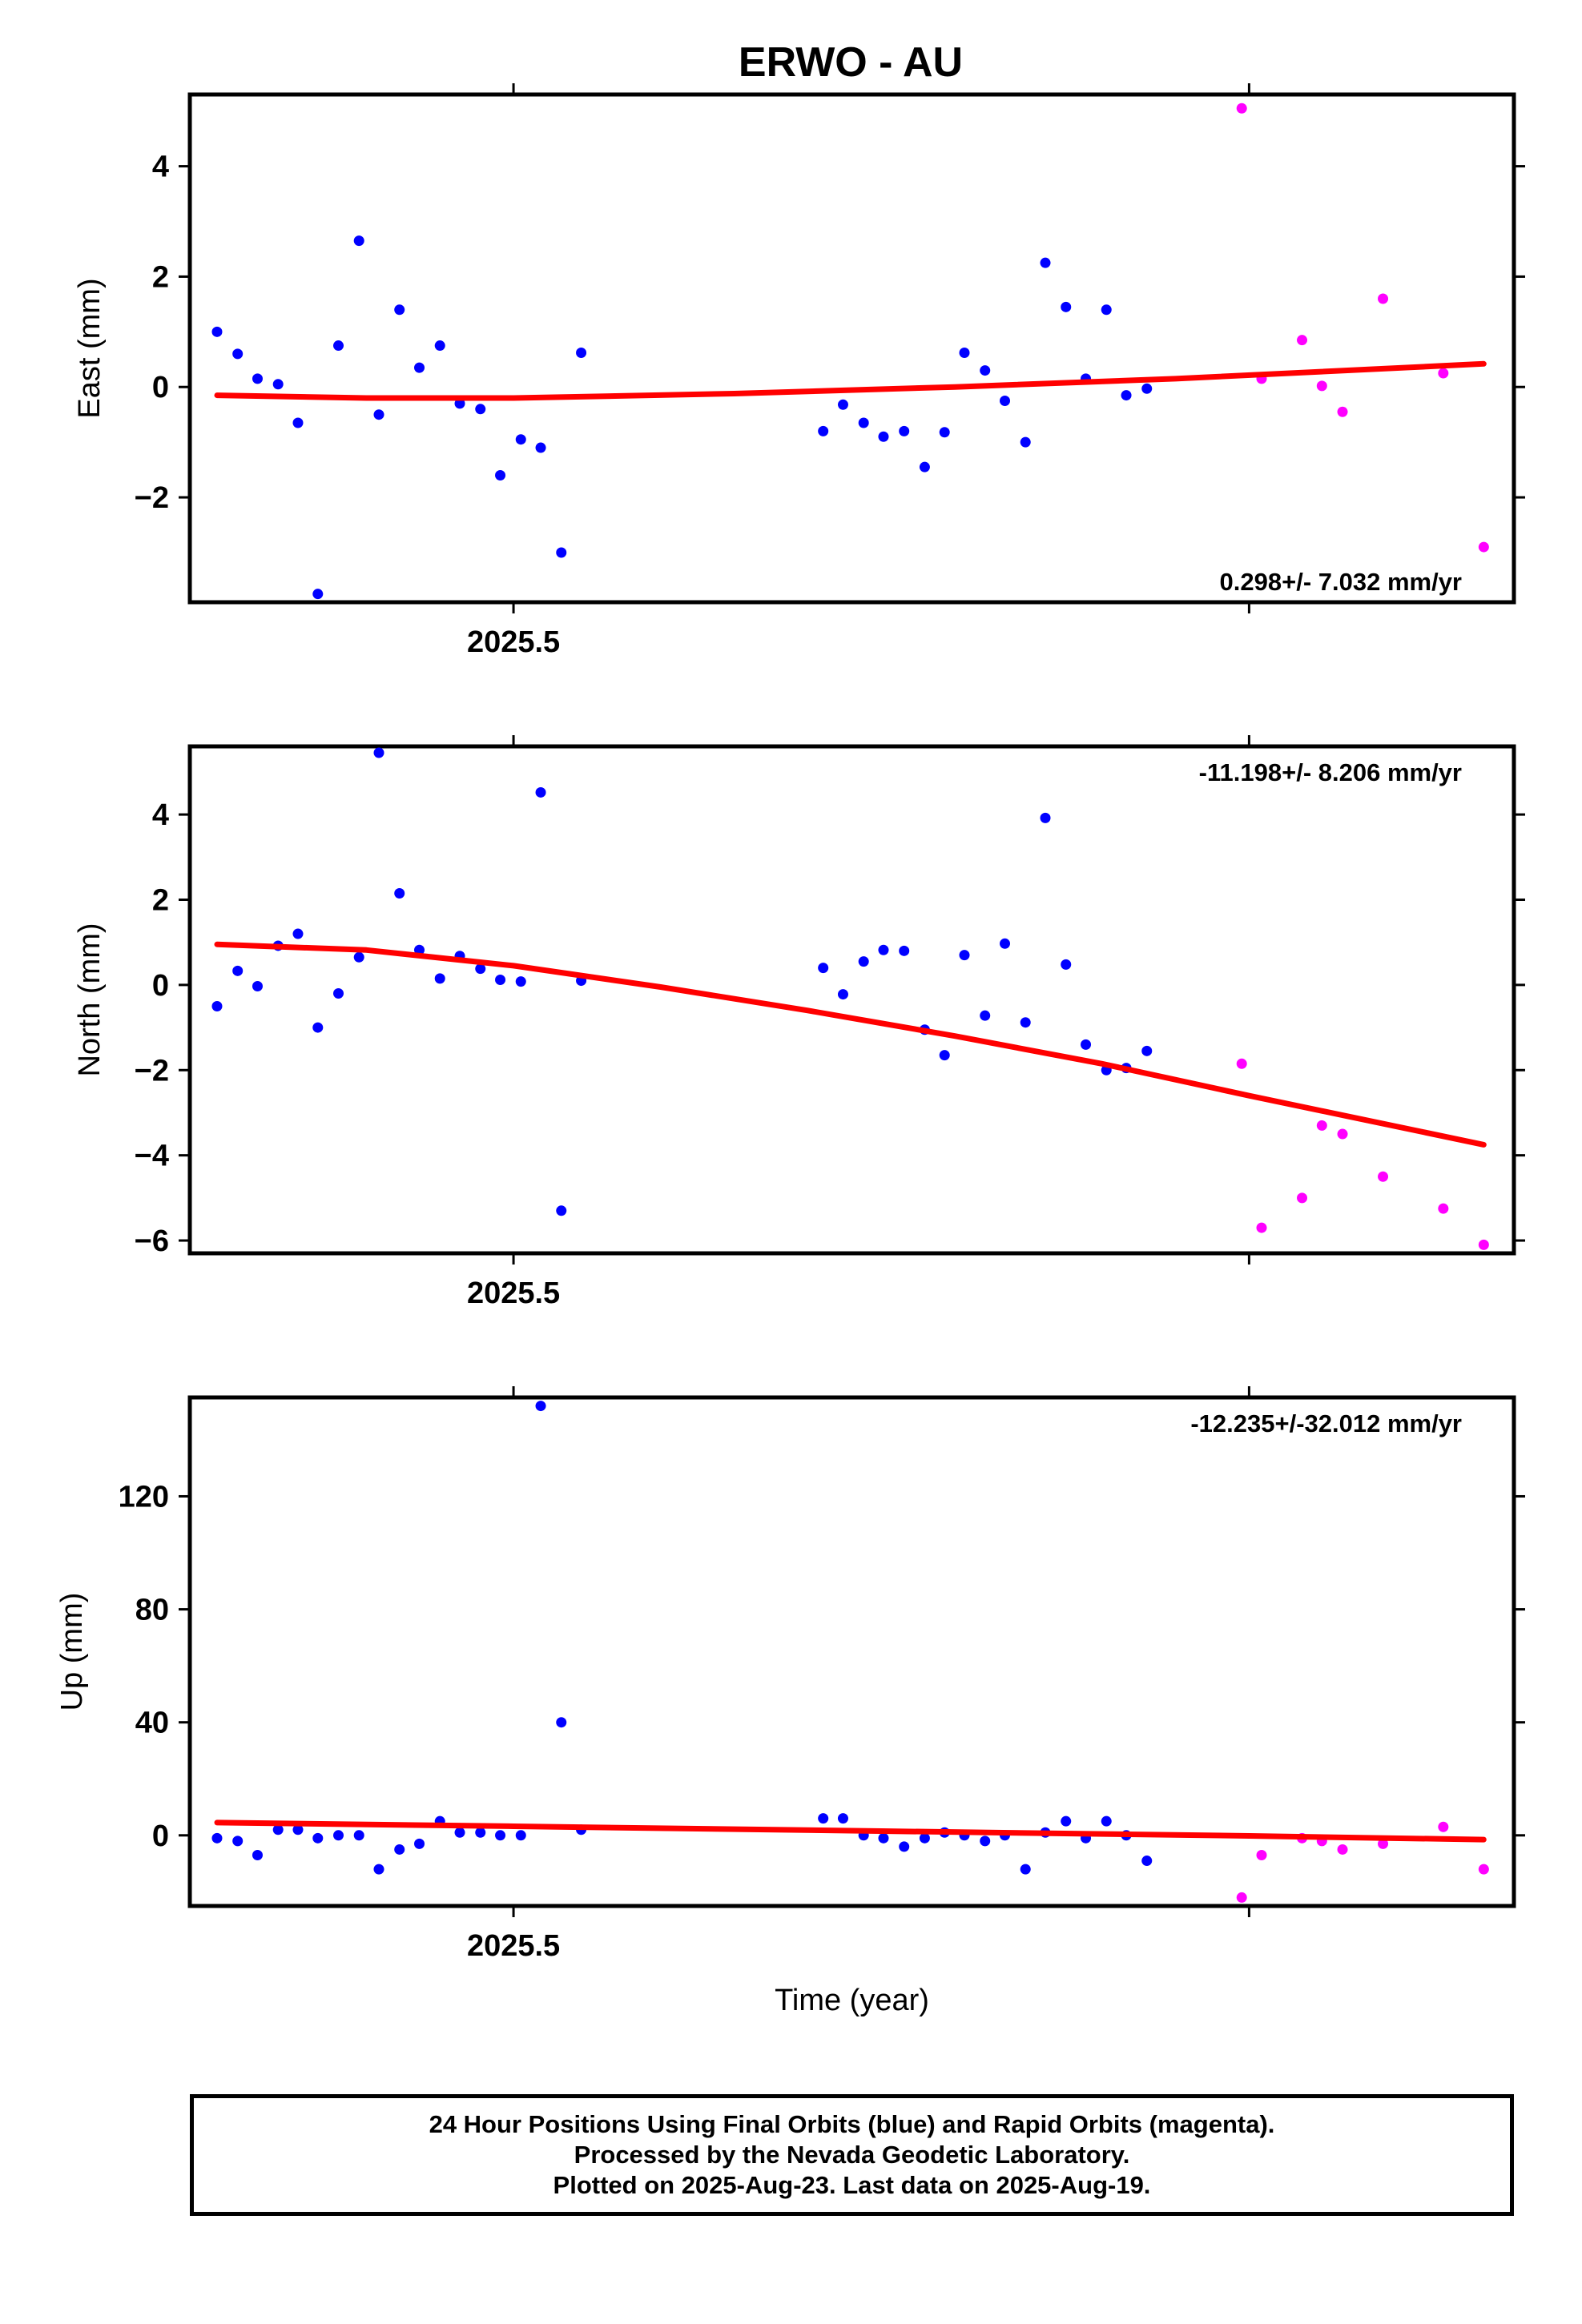 This screenshot has width=1582, height=2324. I want to click on rate-label: -11.198+/- 8.206 mm/yr, so click(1330, 772).